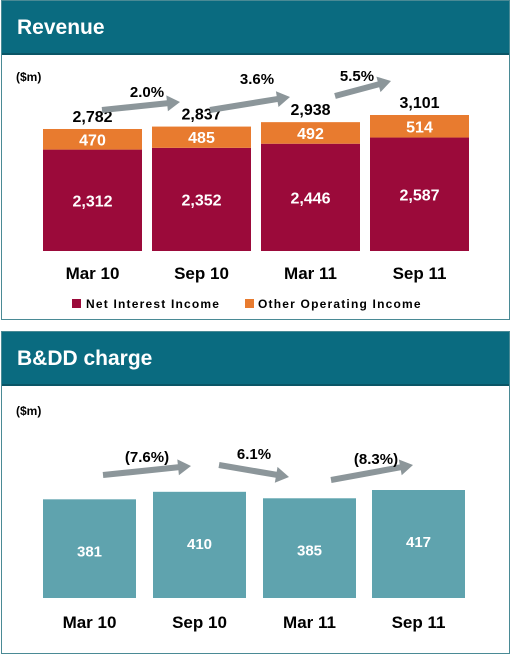 The height and width of the screenshot is (655, 513). I want to click on data-label-net-interest-income: 2,312, so click(92, 201).